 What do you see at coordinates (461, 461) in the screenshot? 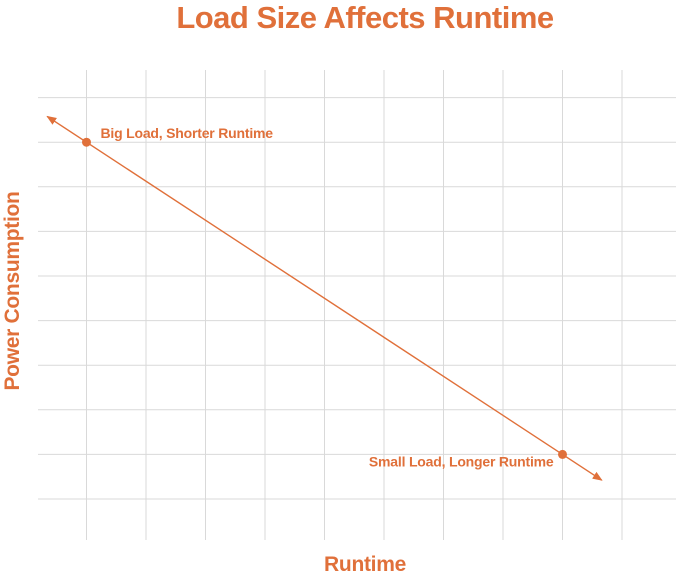
I see `data-point-label: Small Load, Longer Runtime` at bounding box center [461, 461].